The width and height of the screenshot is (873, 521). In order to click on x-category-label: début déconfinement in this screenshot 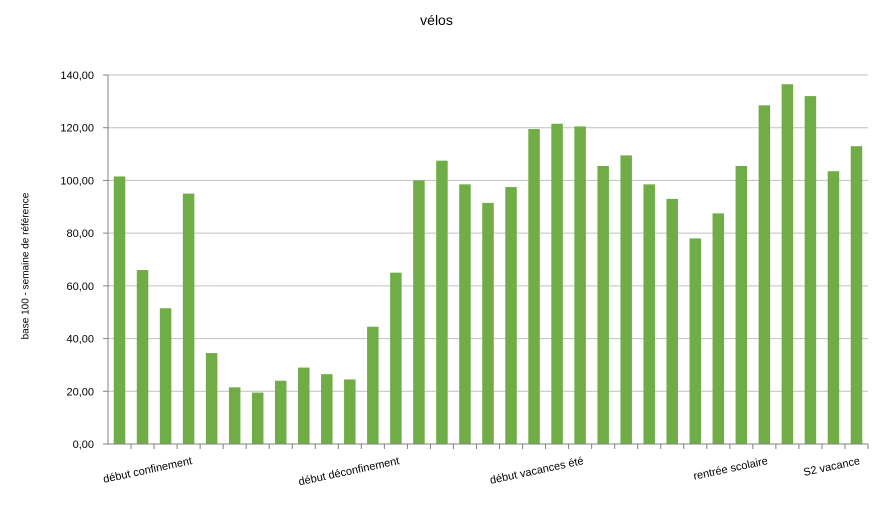, I will do `click(349, 471)`.